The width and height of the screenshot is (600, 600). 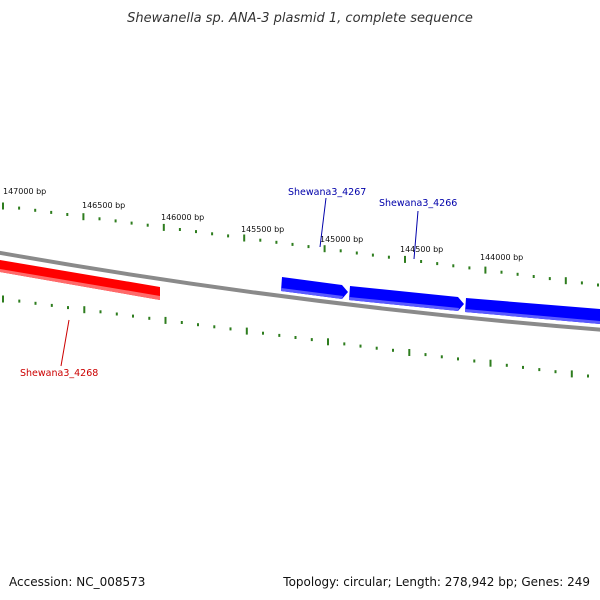 What do you see at coordinates (341, 239) in the screenshot?
I see `scale-label: 145000 bp` at bounding box center [341, 239].